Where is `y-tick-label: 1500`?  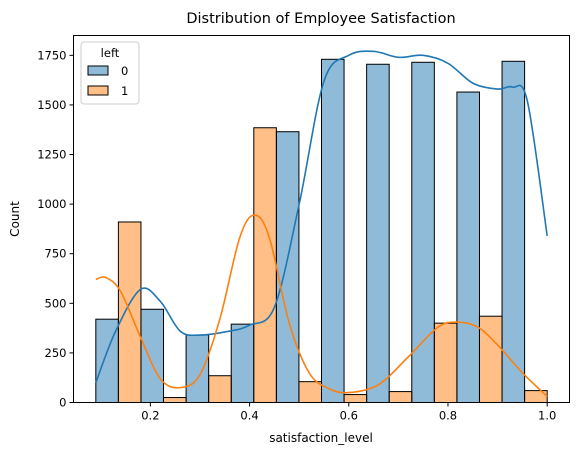 y-tick-label: 1500 is located at coordinates (51, 105).